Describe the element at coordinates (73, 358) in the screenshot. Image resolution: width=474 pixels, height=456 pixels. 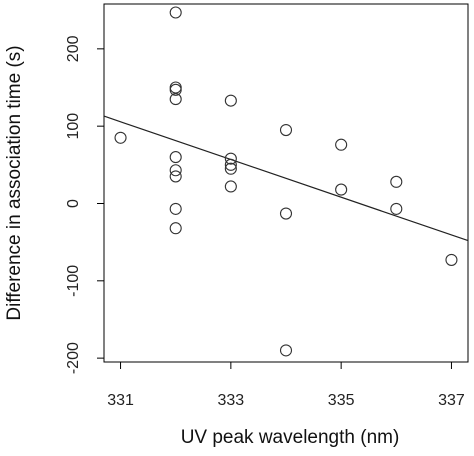
I see `y-tick-label: -200` at that location.